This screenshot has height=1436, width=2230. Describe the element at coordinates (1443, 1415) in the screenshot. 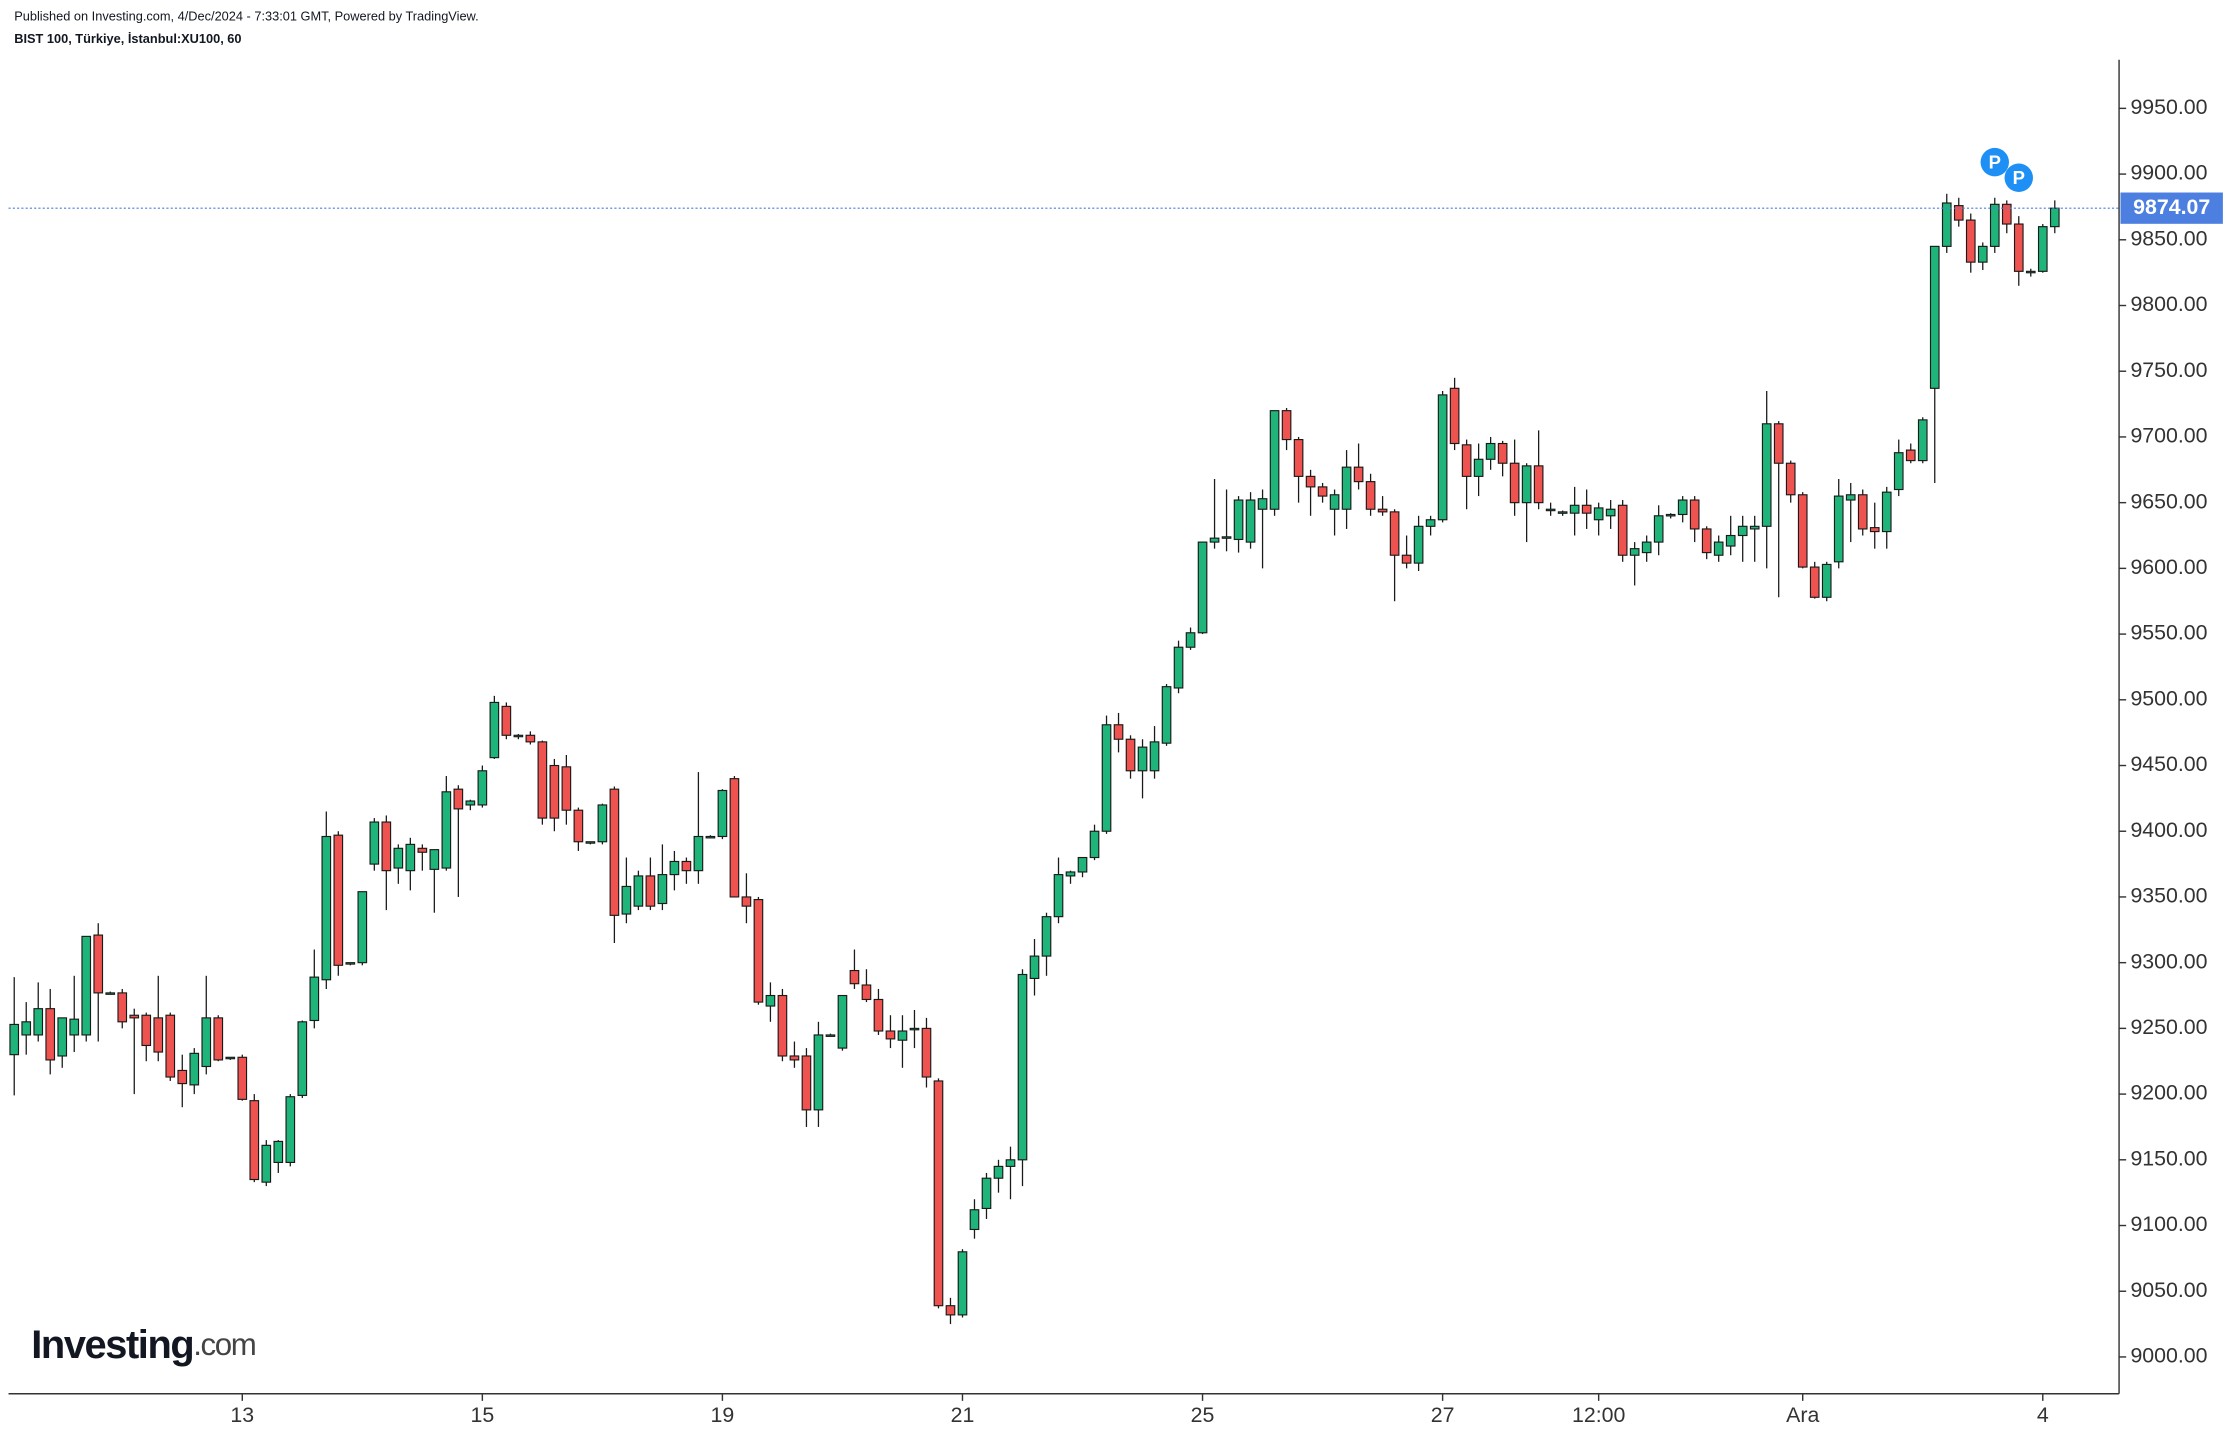

I see `x-tick-label: 27` at that location.